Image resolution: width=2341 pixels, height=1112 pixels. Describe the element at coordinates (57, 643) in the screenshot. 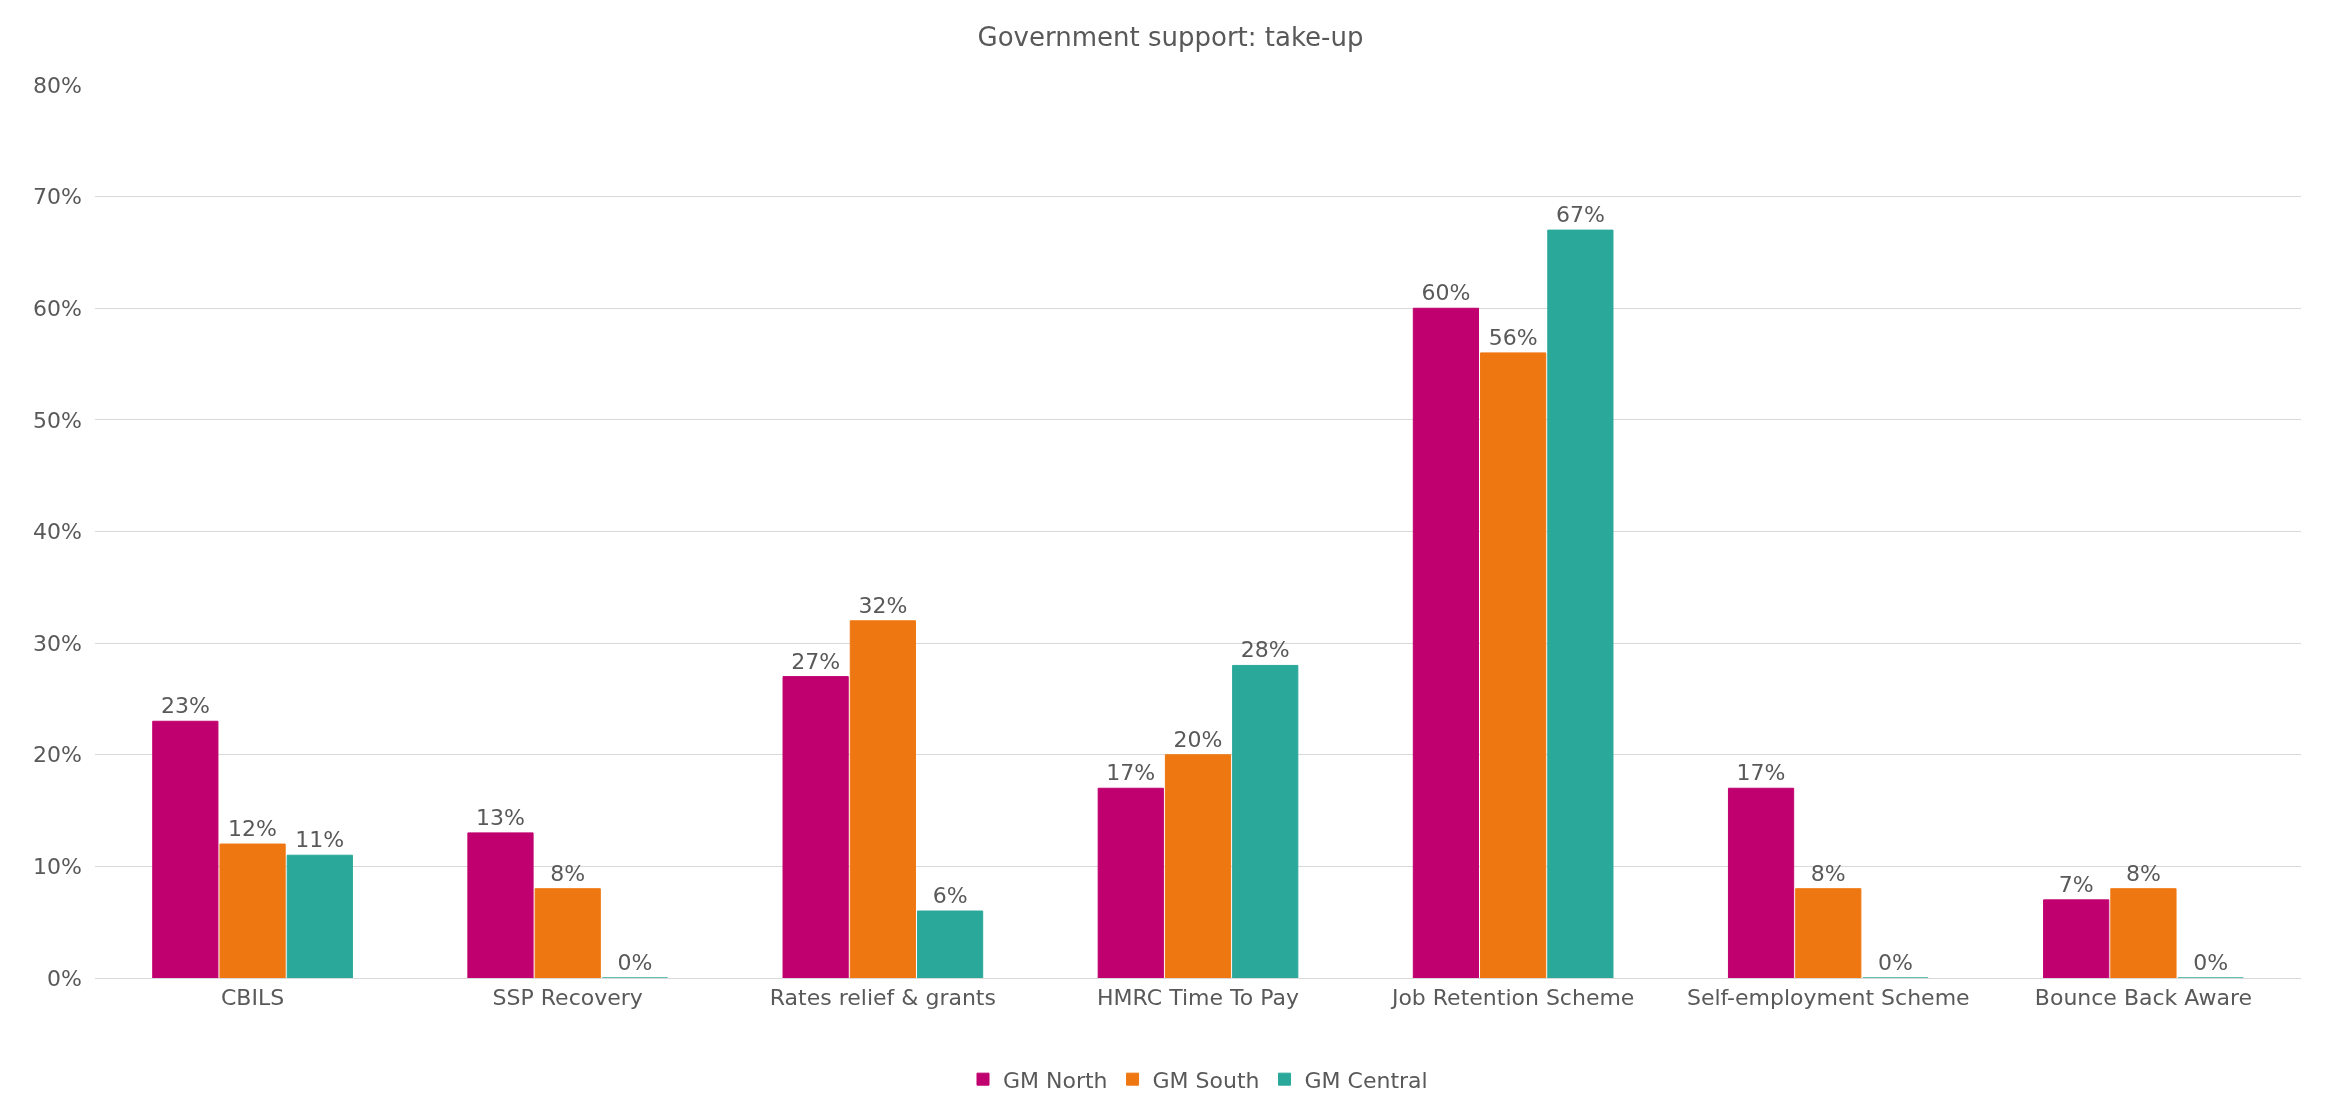

I see `y-tick-label: 30%` at that location.